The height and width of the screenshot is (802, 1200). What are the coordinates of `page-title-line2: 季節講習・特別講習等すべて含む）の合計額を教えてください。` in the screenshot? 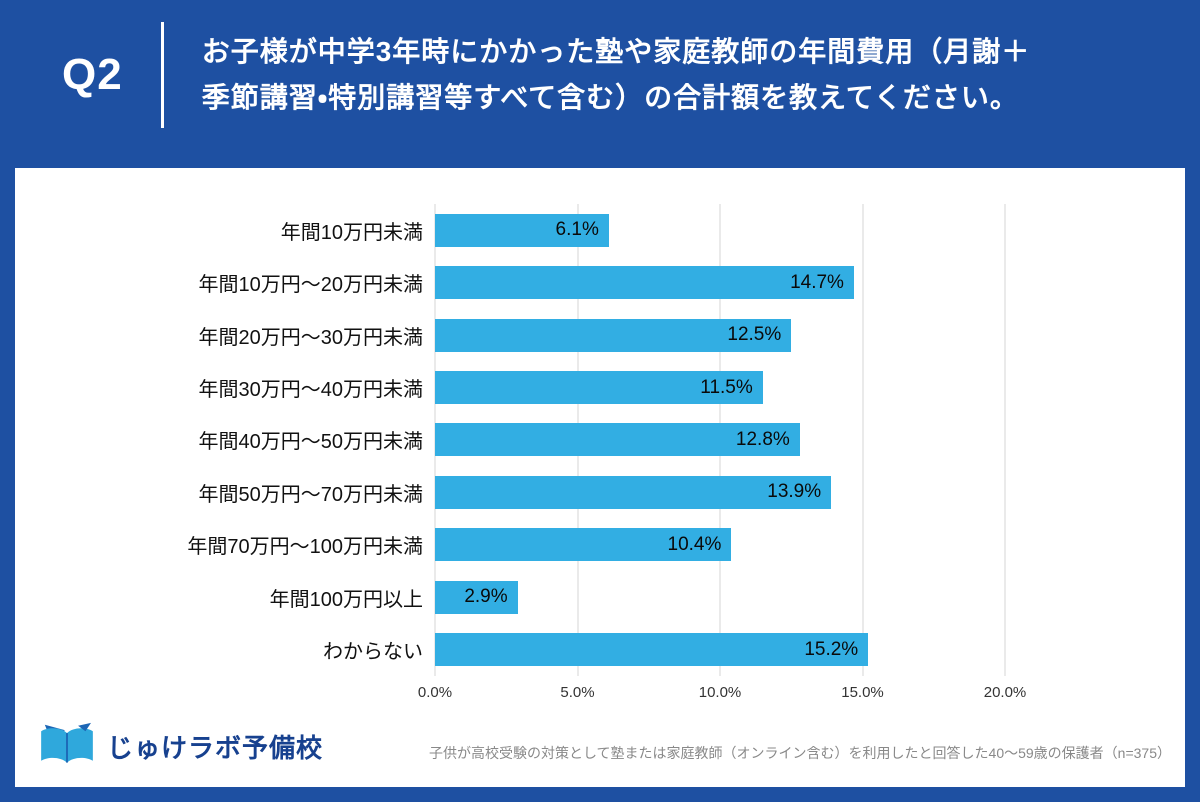 It's located at (610, 97).